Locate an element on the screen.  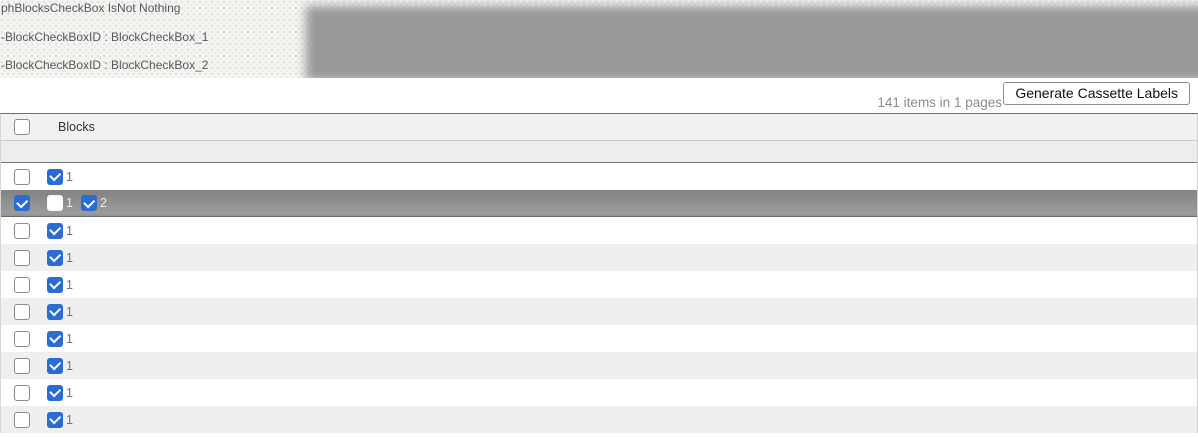
grid-header-row: Blocks is located at coordinates (599, 127).